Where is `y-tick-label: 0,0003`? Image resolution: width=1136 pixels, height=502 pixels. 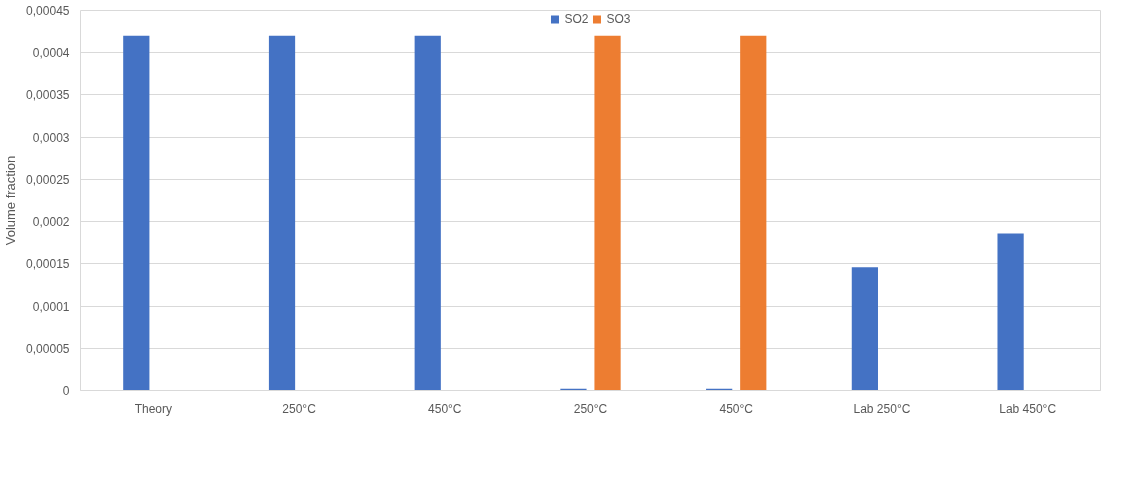 y-tick-label: 0,0003 is located at coordinates (51, 137).